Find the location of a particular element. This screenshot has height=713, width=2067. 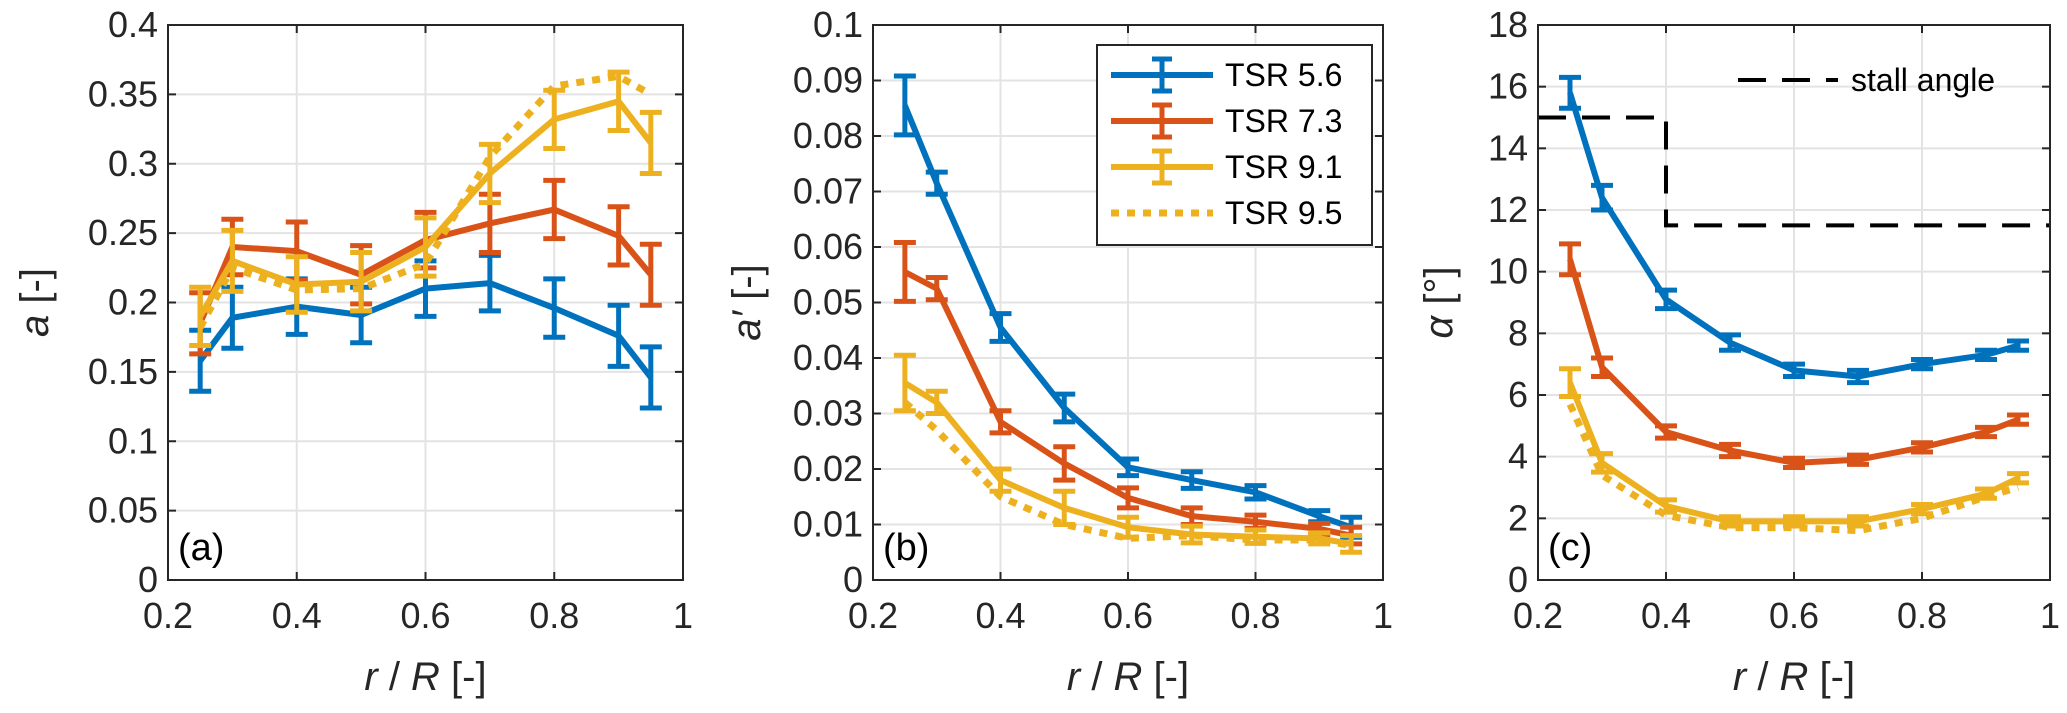

y-tick-label: 0.2 is located at coordinates (133, 302).